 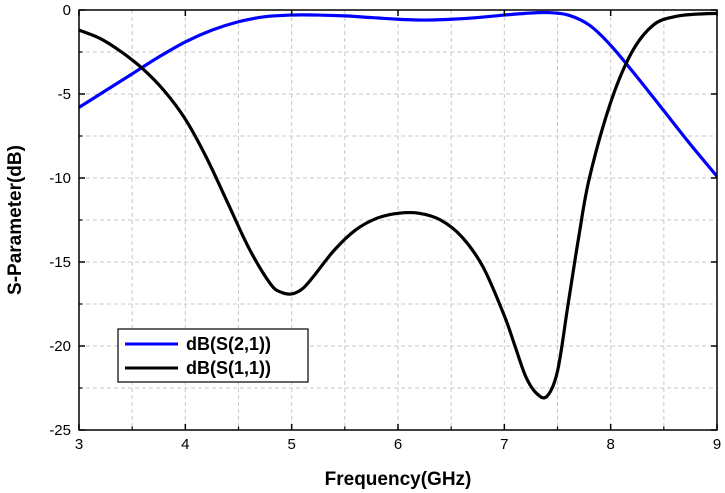 What do you see at coordinates (60, 346) in the screenshot?
I see `y-tick-label: -20` at bounding box center [60, 346].